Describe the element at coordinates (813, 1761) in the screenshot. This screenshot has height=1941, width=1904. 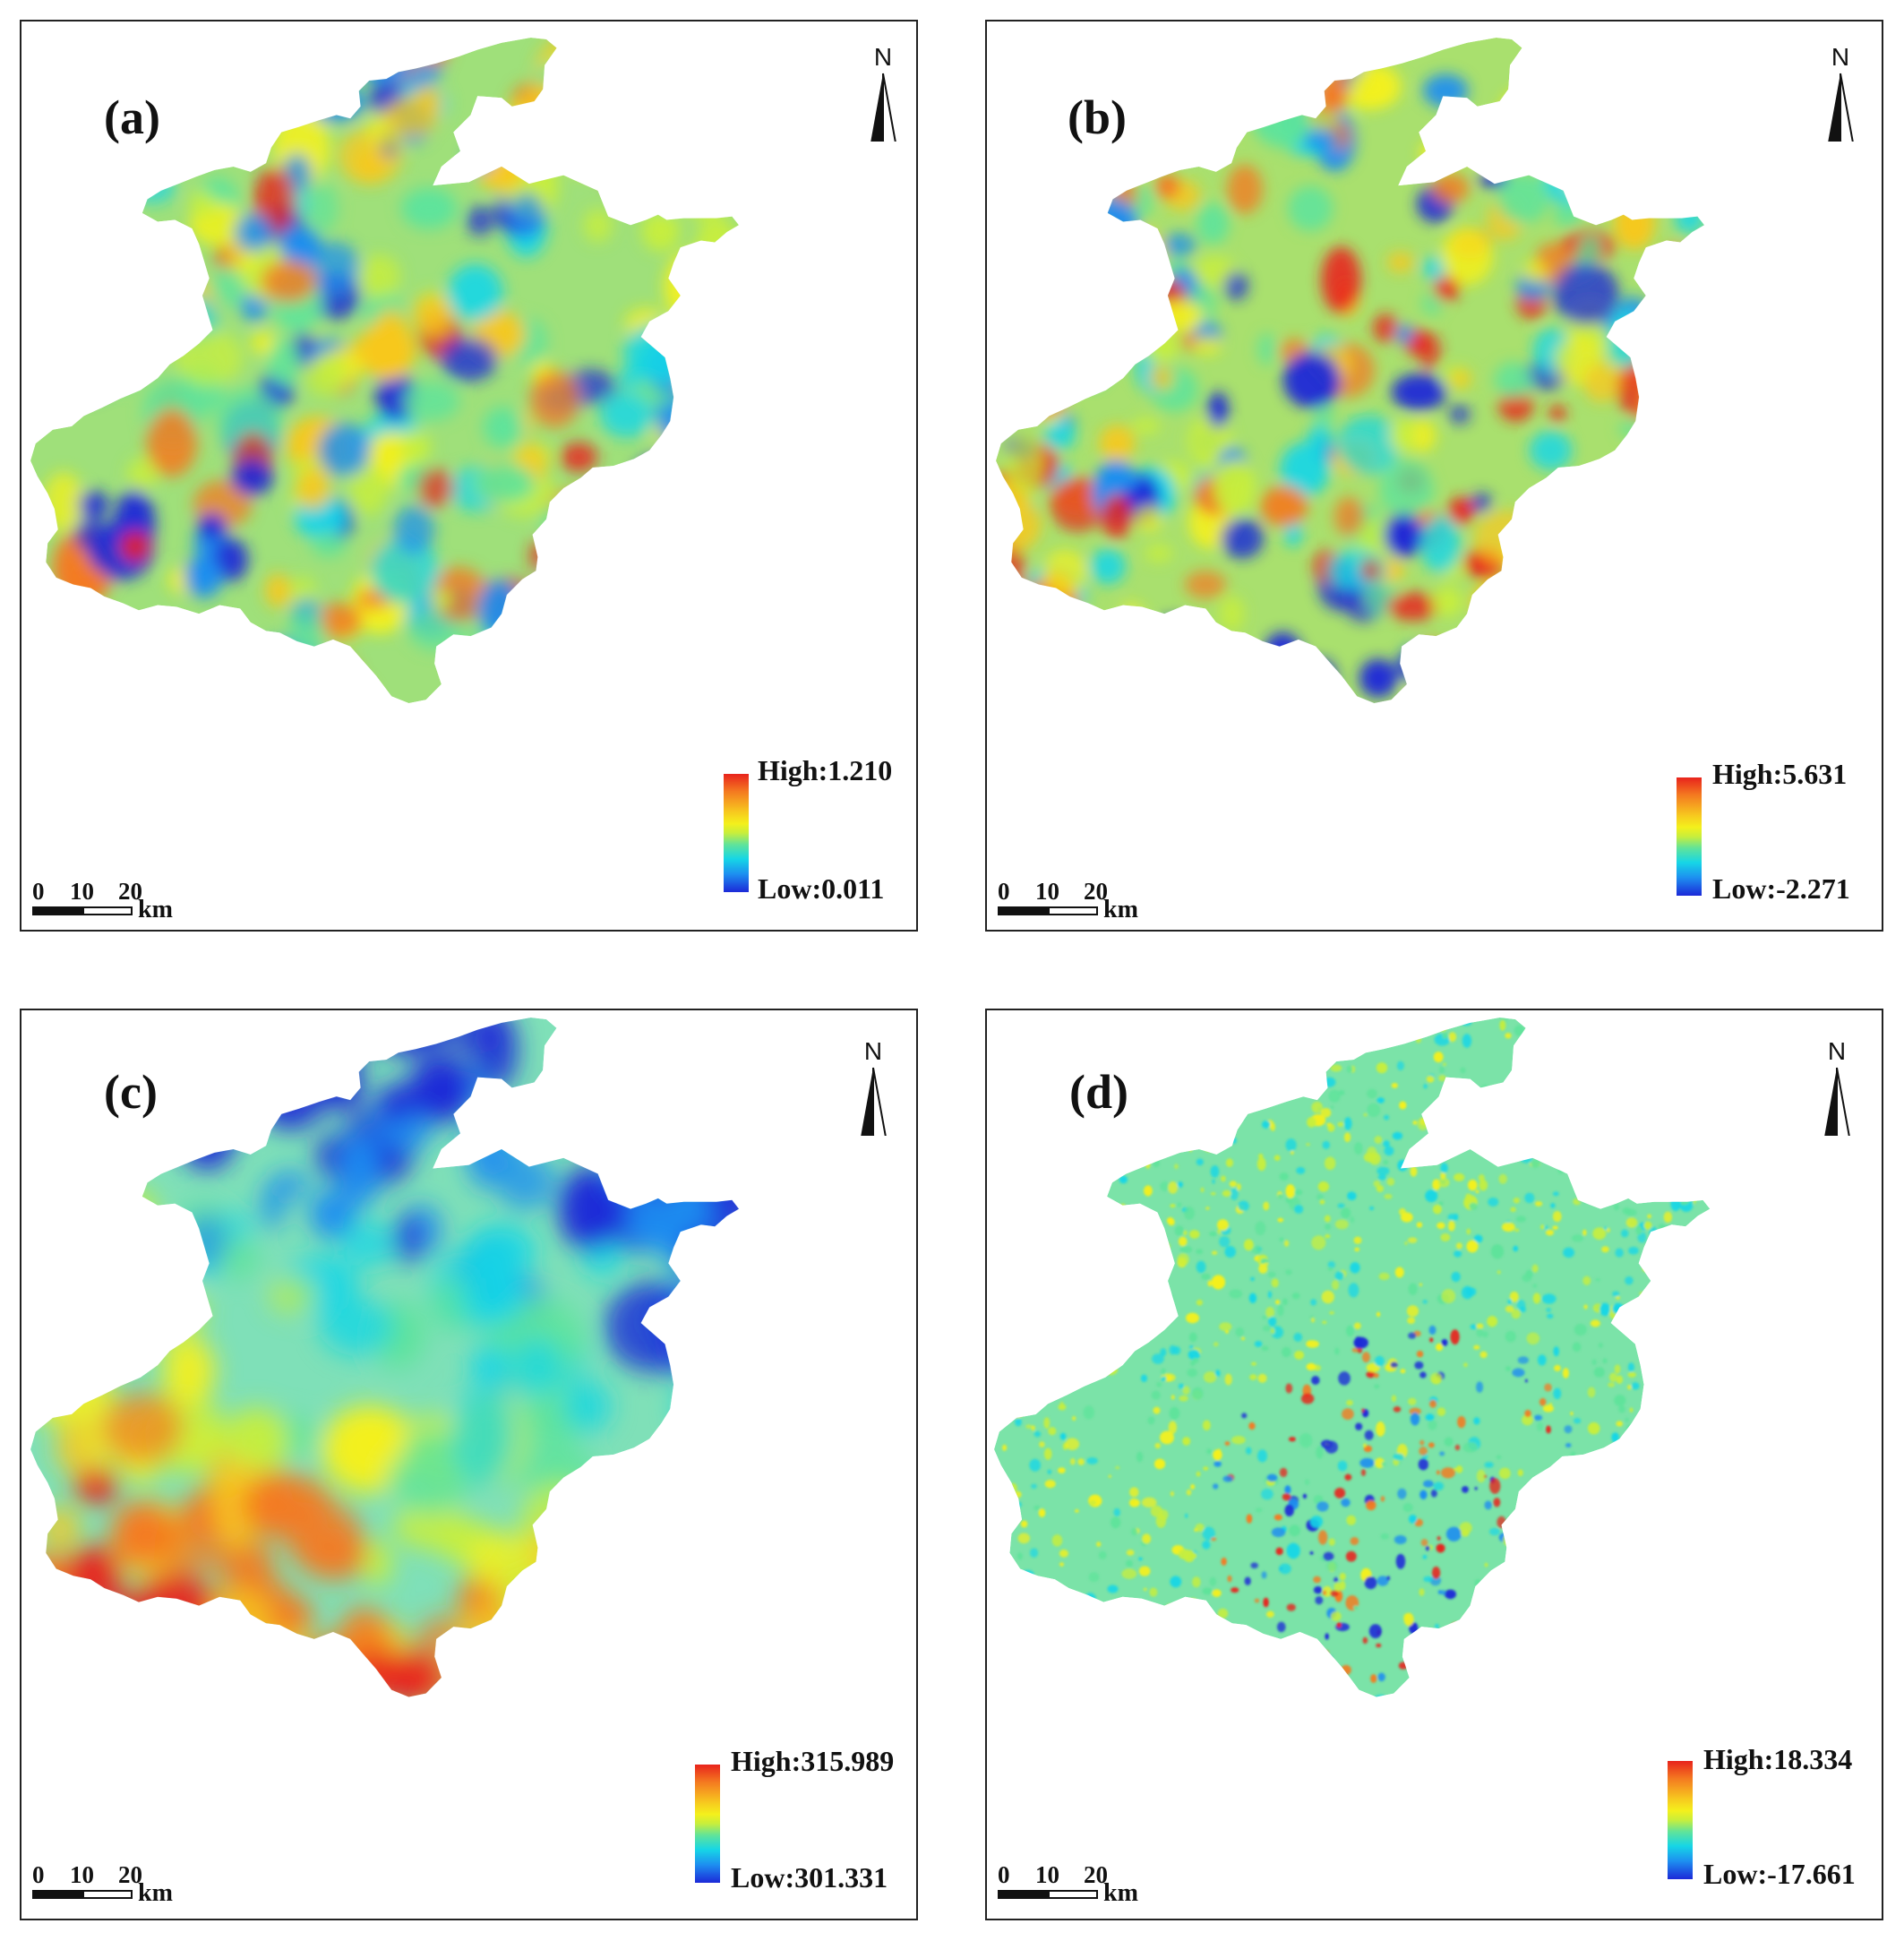
I see `legend-high-label: High:315.989` at that location.